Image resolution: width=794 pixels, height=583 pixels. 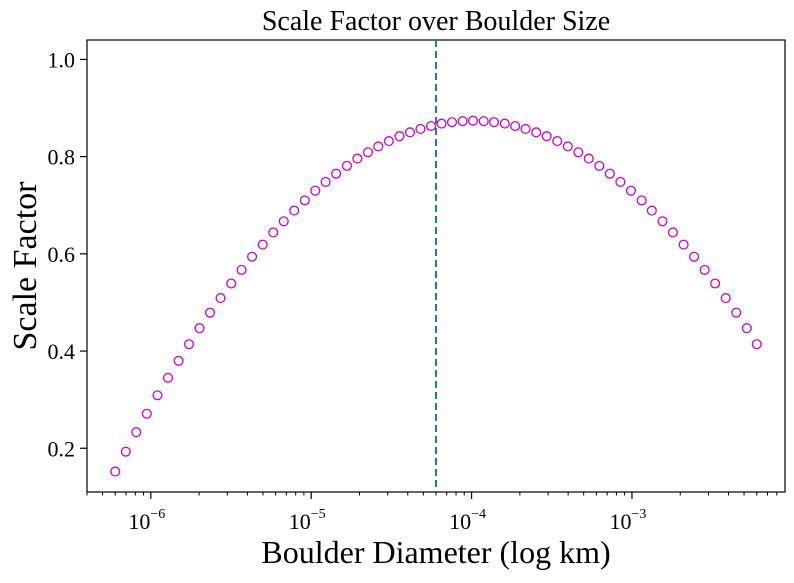 What do you see at coordinates (25, 266) in the screenshot?
I see `y-axis-label: Scale Factor` at bounding box center [25, 266].